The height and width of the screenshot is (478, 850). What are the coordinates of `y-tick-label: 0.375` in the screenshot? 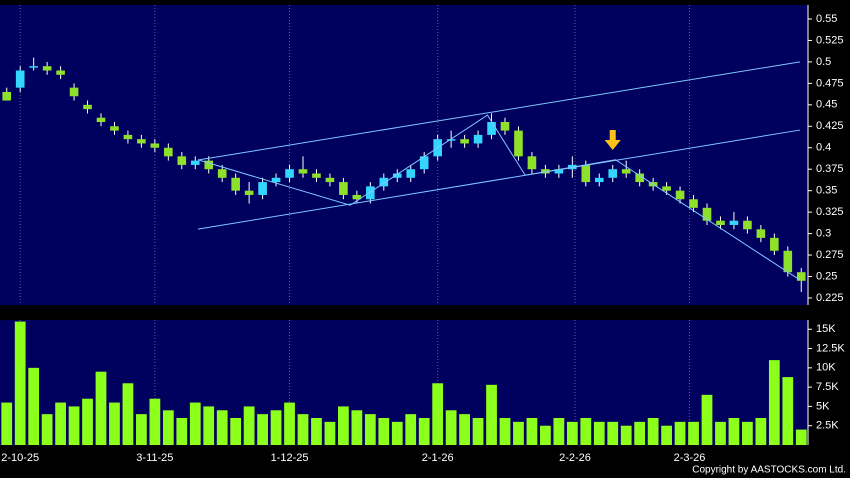 It's located at (830, 169).